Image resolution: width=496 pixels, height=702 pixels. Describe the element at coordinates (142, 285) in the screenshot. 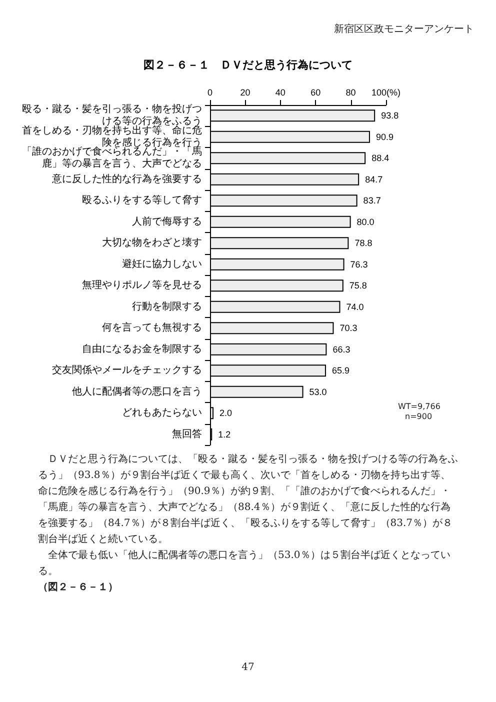

I see `y-tick-label: 無理やりポルノ等を見せる` at that location.